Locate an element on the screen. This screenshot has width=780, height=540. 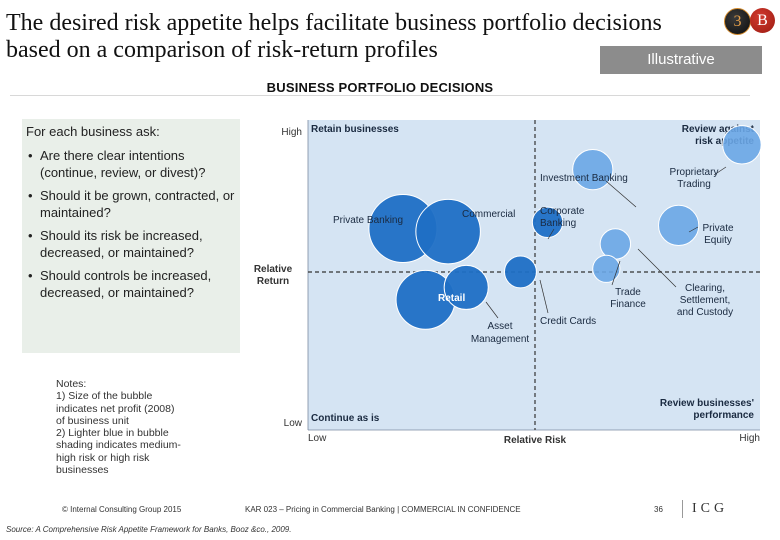
bubble-asset-management is located at coordinates (466, 287).